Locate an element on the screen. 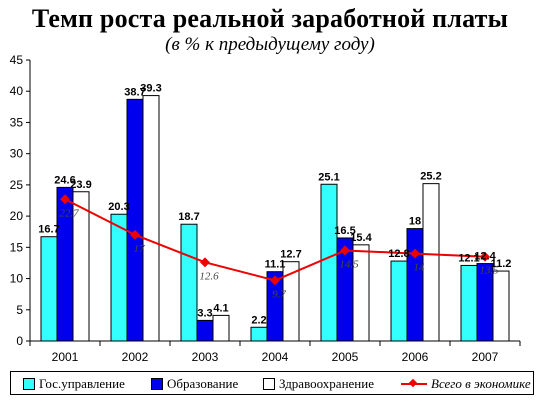 Image resolution: width=540 pixels, height=401 pixels. bar-value-label: 16.7 is located at coordinates (48, 230).